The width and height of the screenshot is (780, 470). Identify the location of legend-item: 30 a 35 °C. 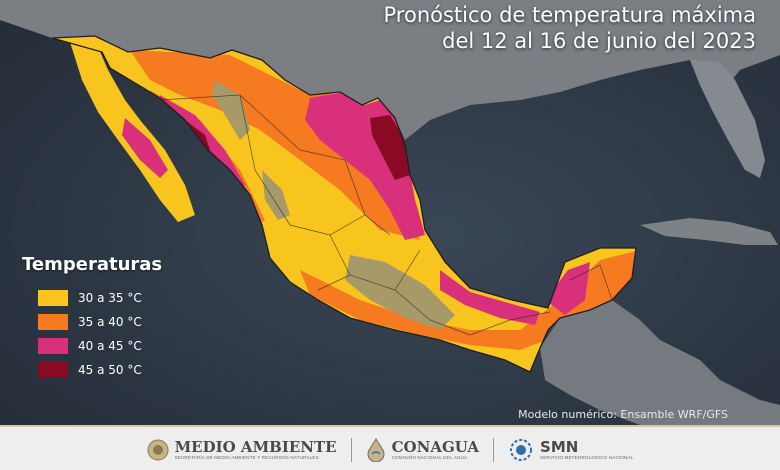
(92, 298).